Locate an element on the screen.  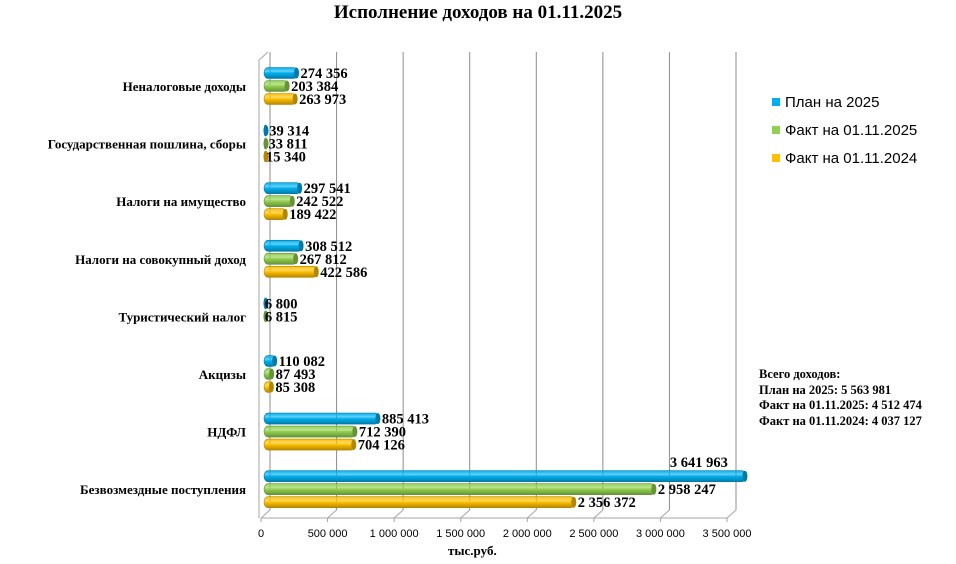
data-label: 885 413 is located at coordinates (405, 420).